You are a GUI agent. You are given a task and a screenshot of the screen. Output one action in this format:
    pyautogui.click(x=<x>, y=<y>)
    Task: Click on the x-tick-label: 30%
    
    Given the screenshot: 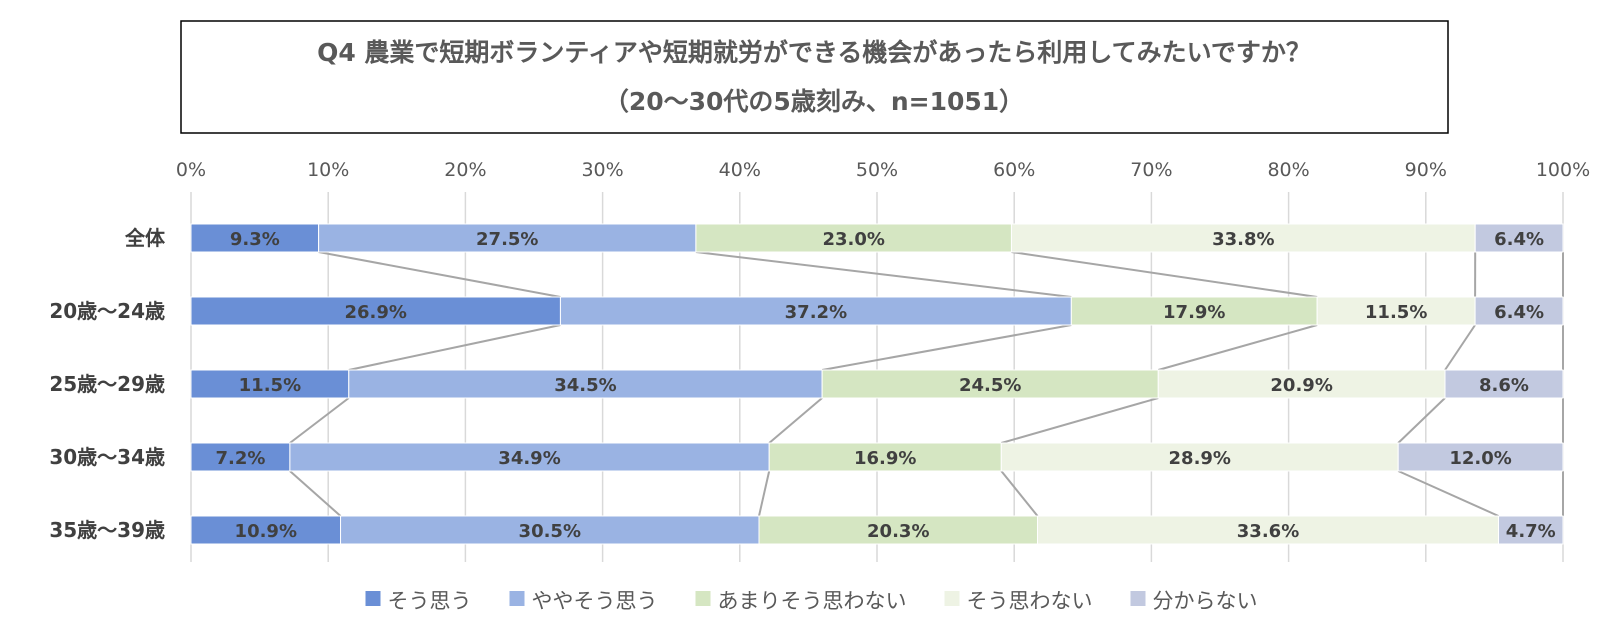 What is the action you would take?
    pyautogui.click(x=602, y=170)
    